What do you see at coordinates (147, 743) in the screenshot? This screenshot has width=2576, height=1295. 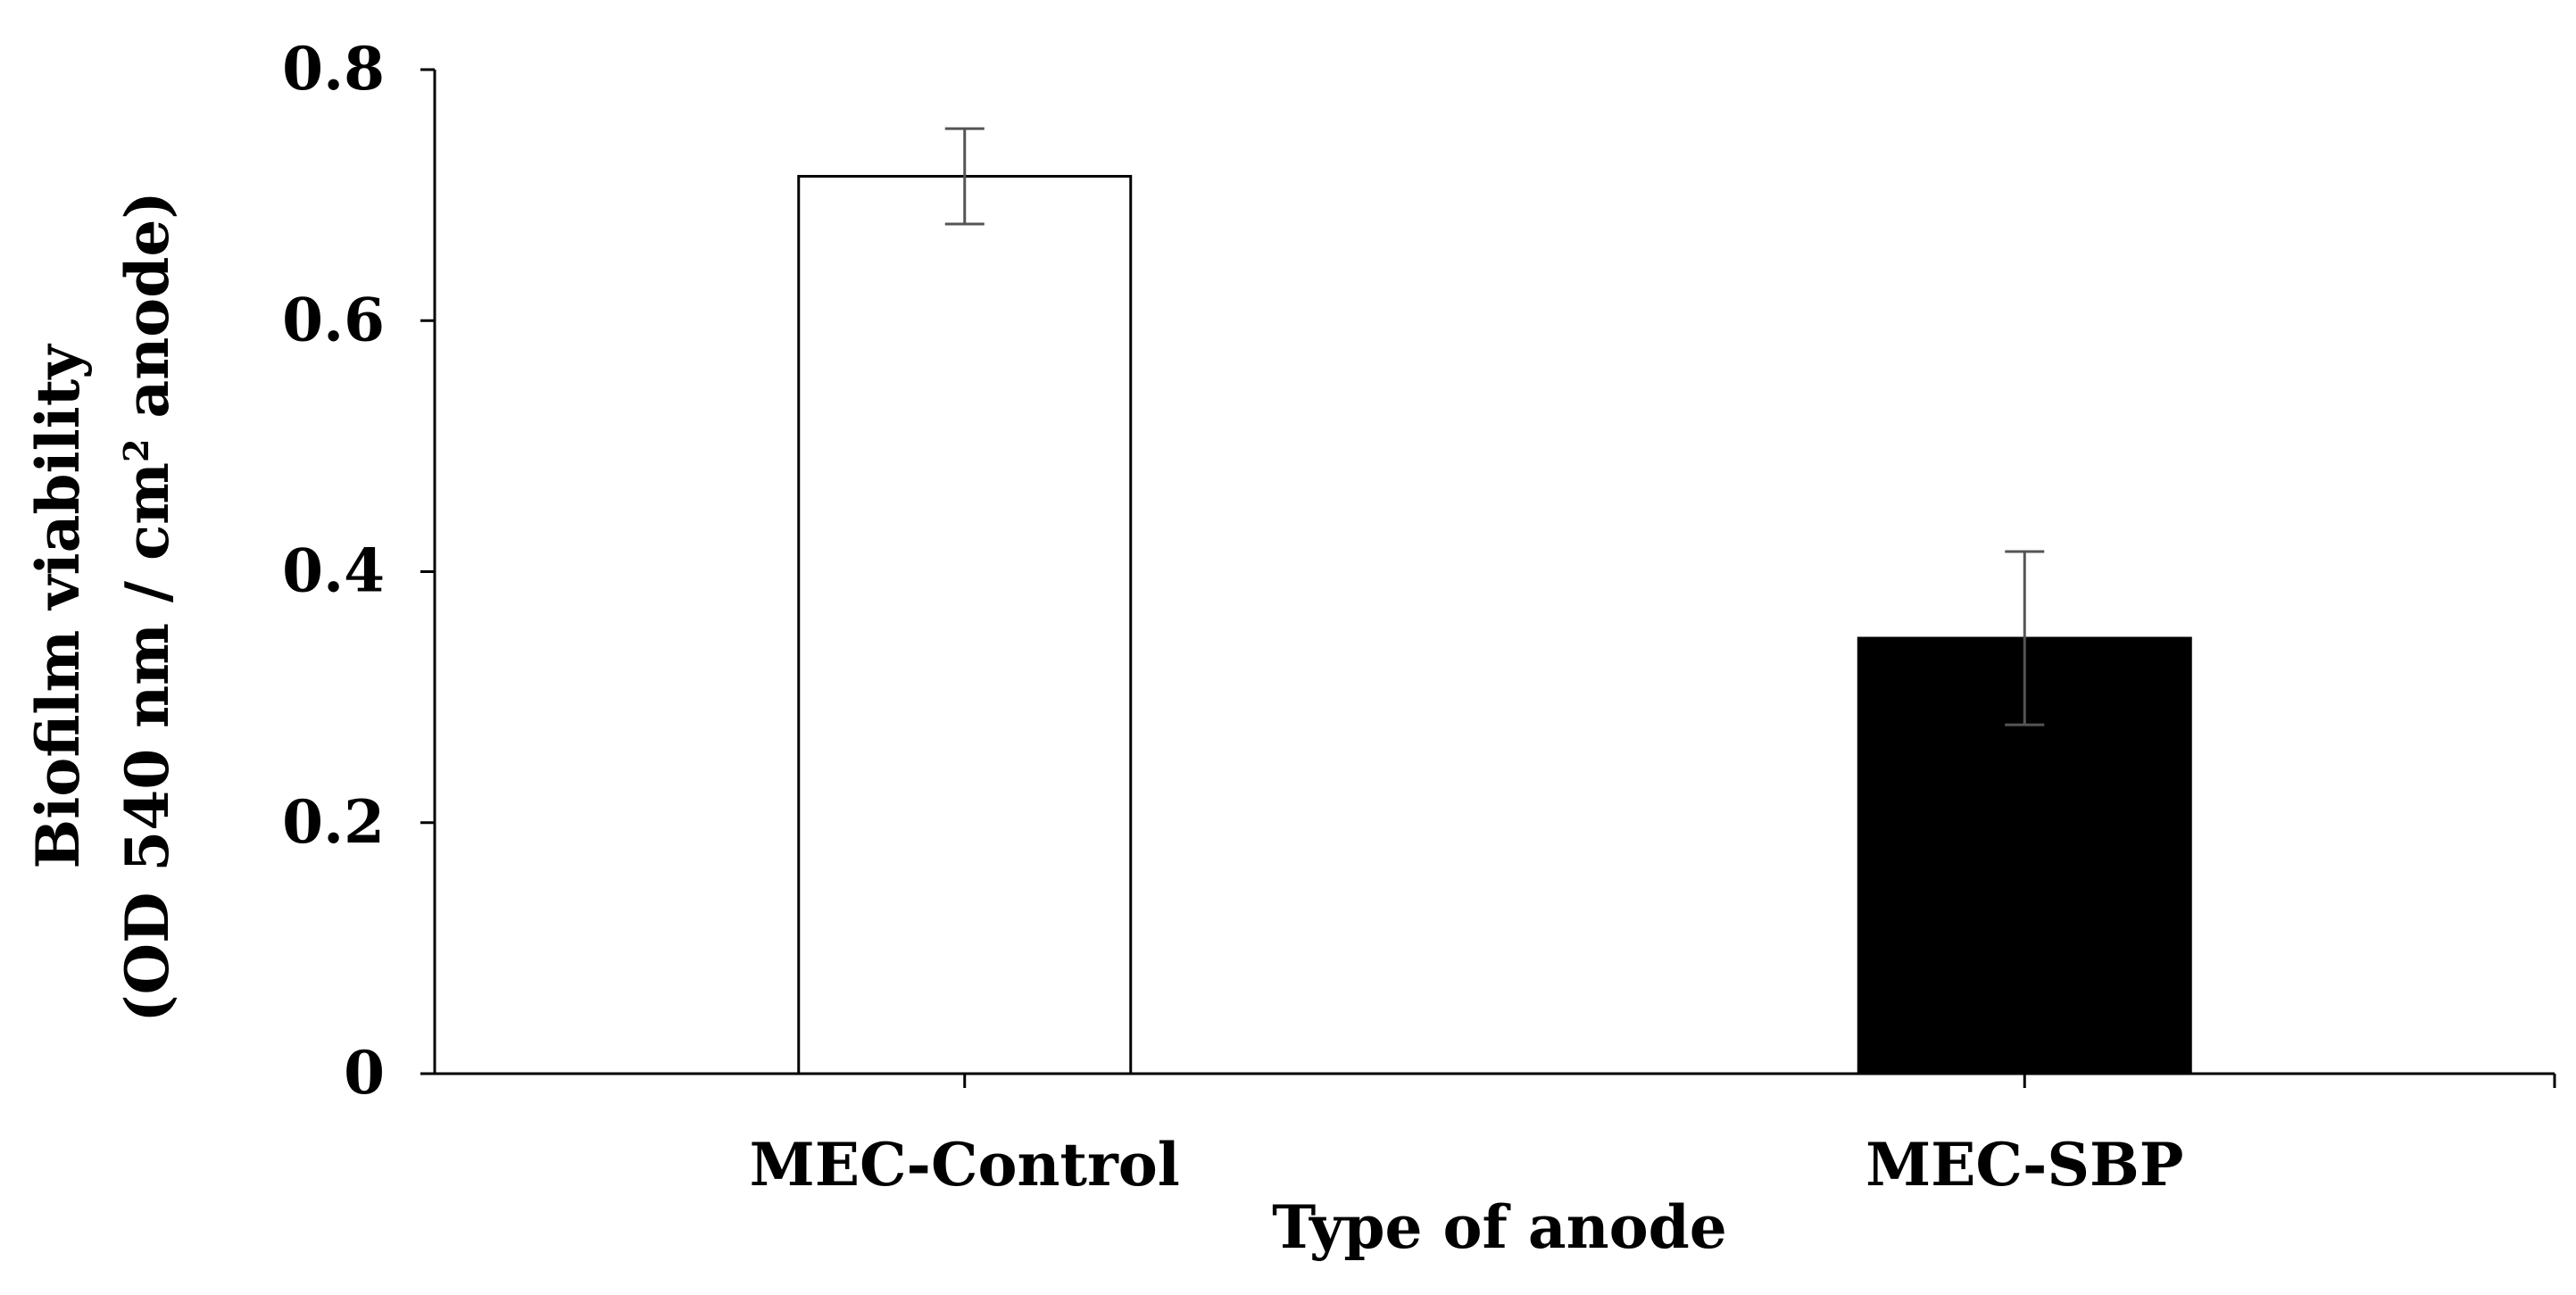 I see `y-axis-title-line2-prefix: (OD 540 nm / cm` at bounding box center [147, 743].